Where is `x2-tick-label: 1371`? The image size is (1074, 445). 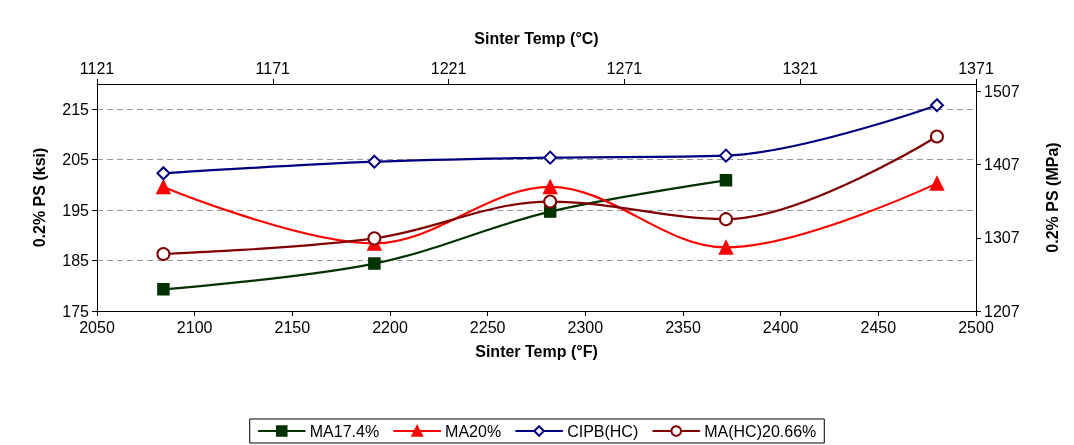
x2-tick-label: 1371 is located at coordinates (976, 68).